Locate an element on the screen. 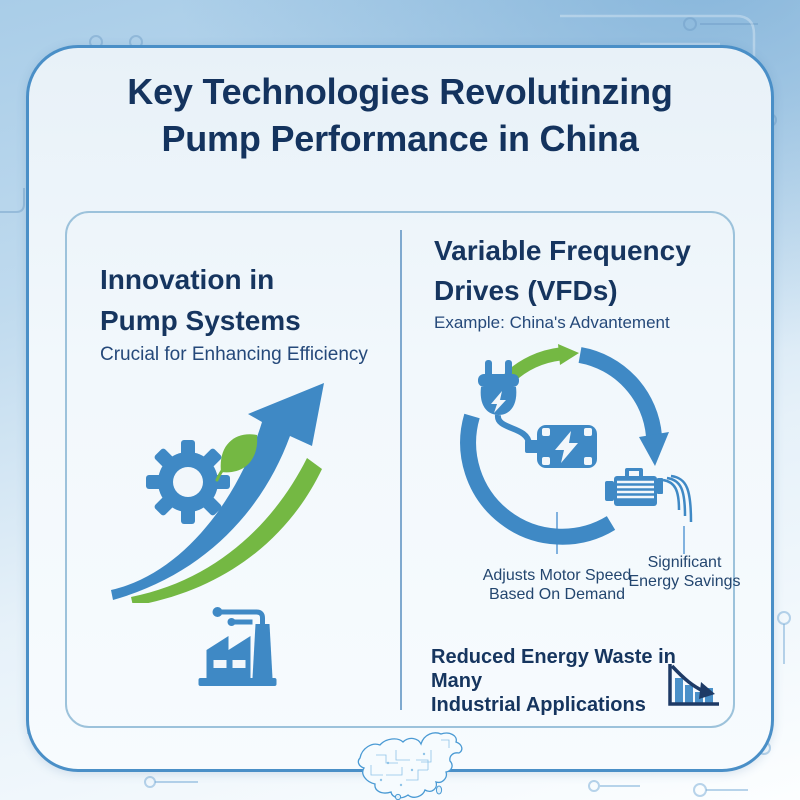 The image size is (800, 800). power-plug-icon is located at coordinates (505, 402).